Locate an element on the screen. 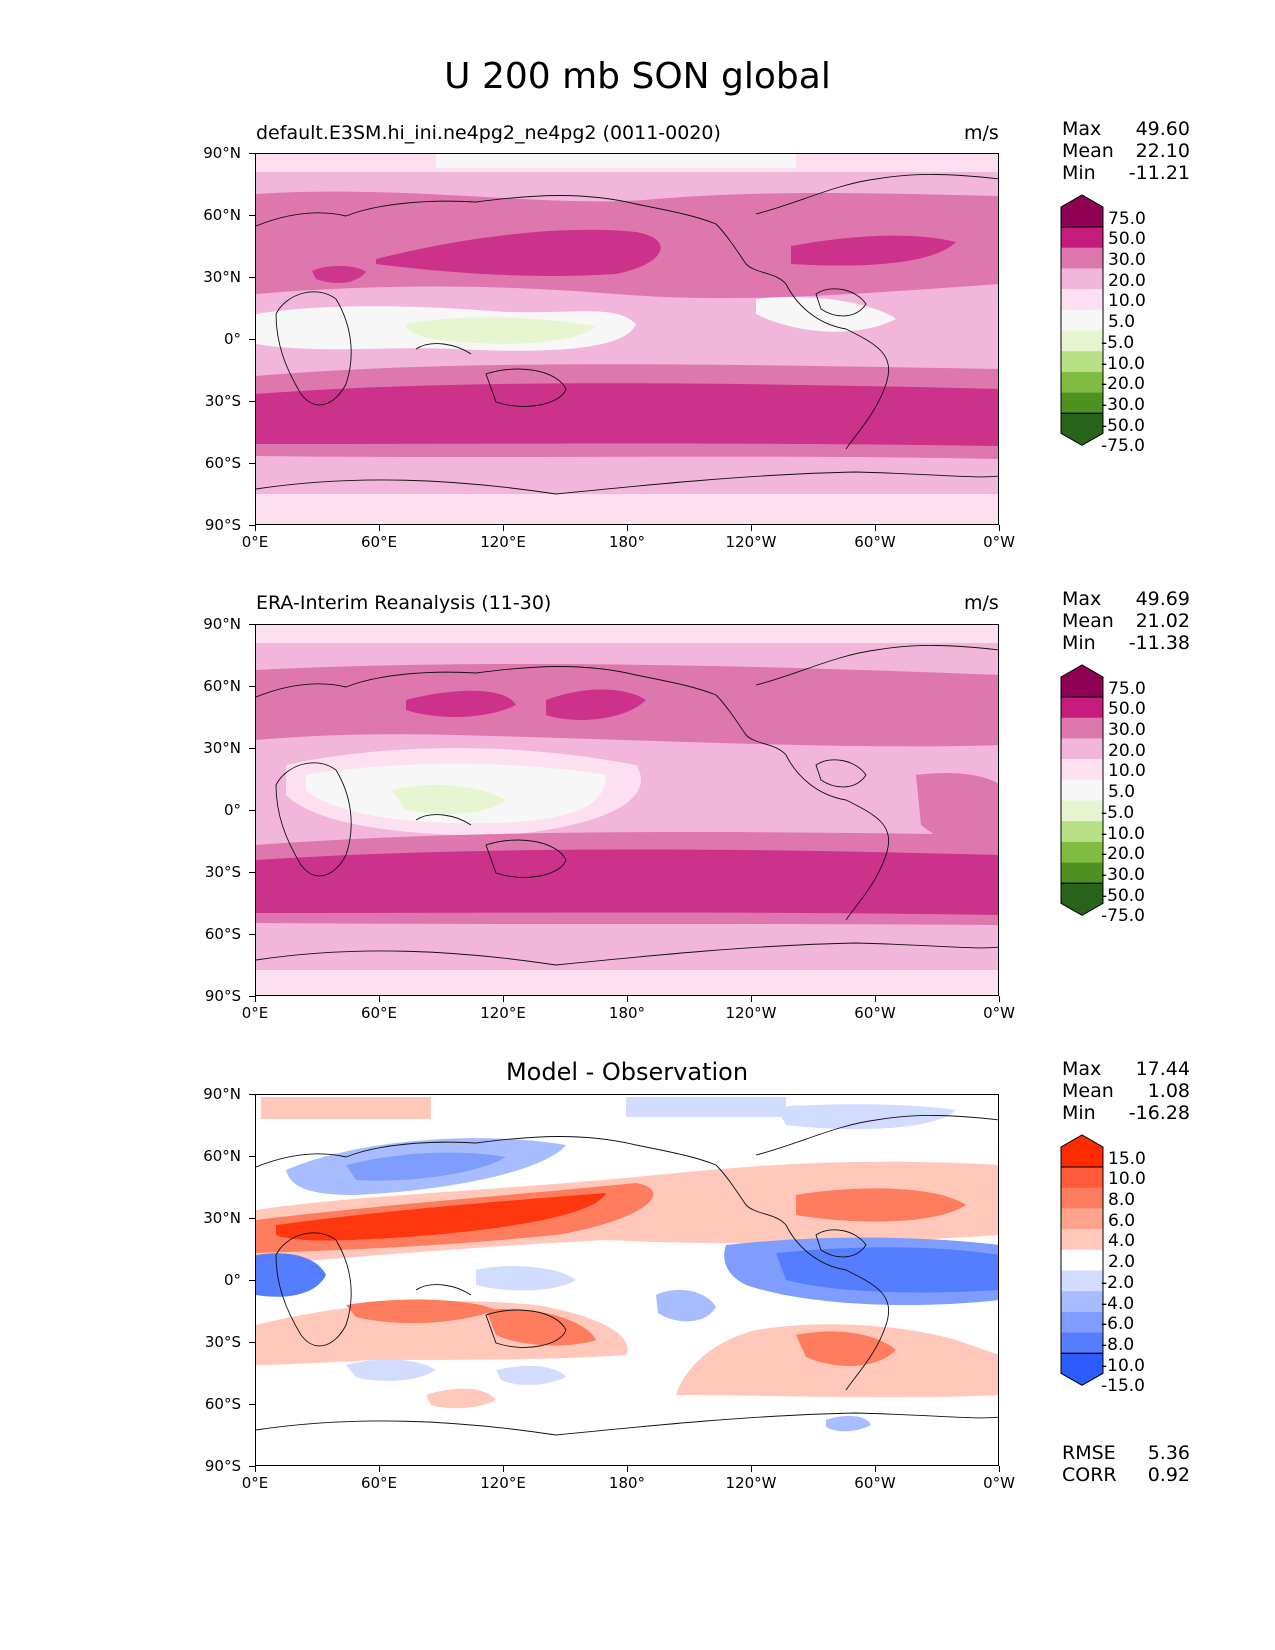 This screenshot has height=1650, width=1275. panel-title: Model - Observation is located at coordinates (627, 1072).